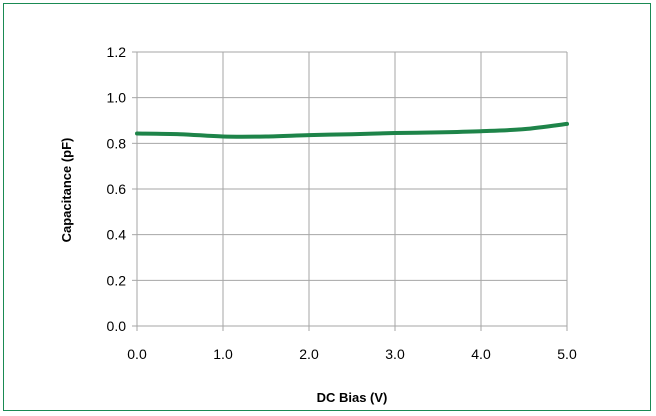 The image size is (656, 416). I want to click on x-tick-label: 5.0, so click(567, 354).